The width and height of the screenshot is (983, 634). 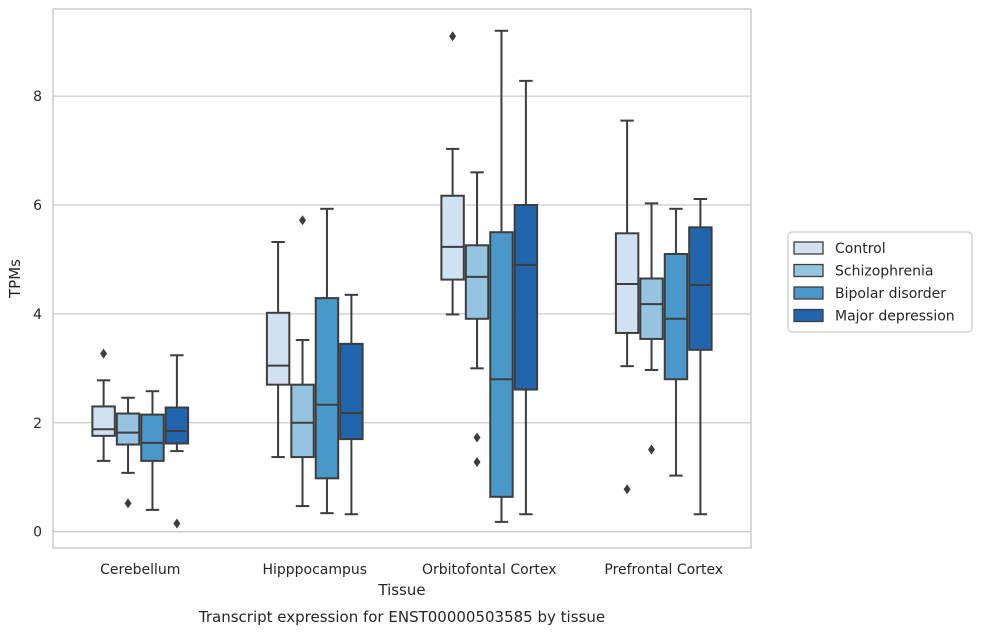 I want to click on x-tick-label: Prefrontal Cortex, so click(x=663, y=570).